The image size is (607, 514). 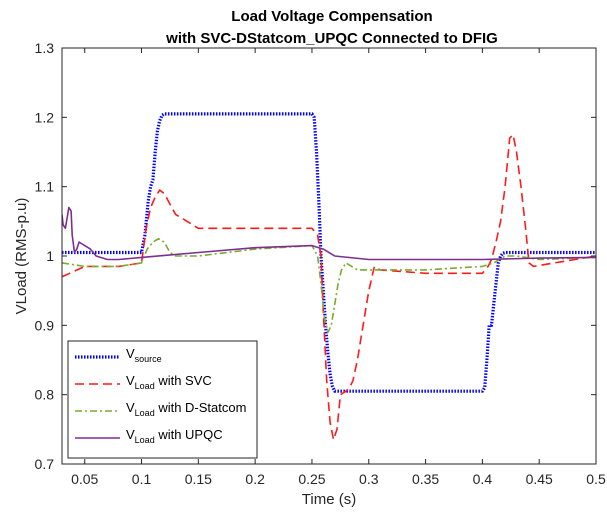 I want to click on chart-title-line-1: Load Voltage Compensation, so click(x=331, y=16).